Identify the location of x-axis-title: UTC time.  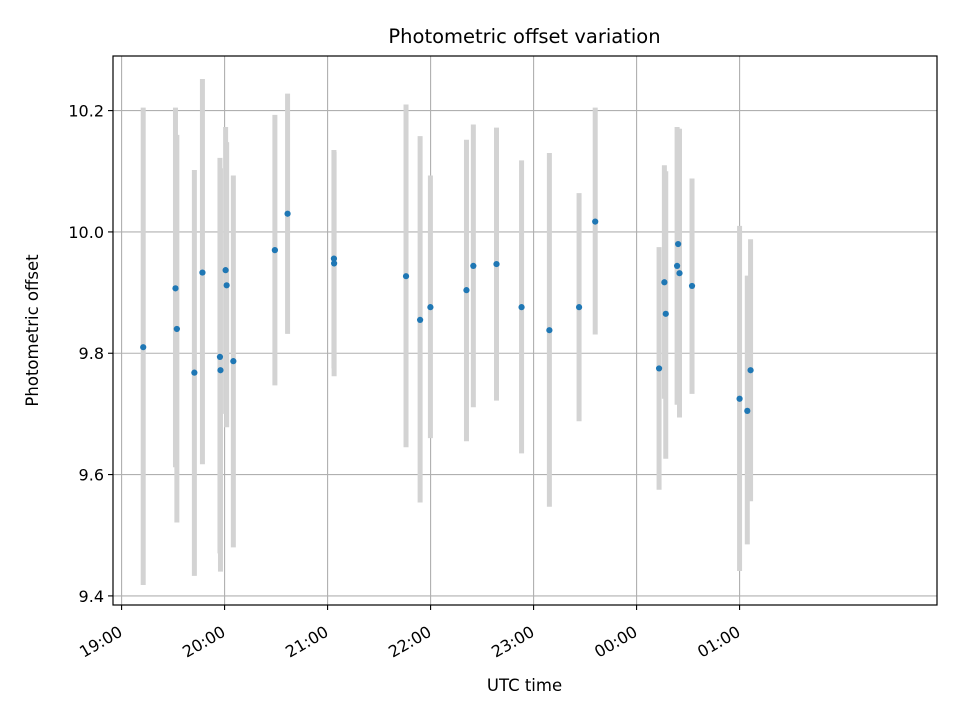
(524, 685).